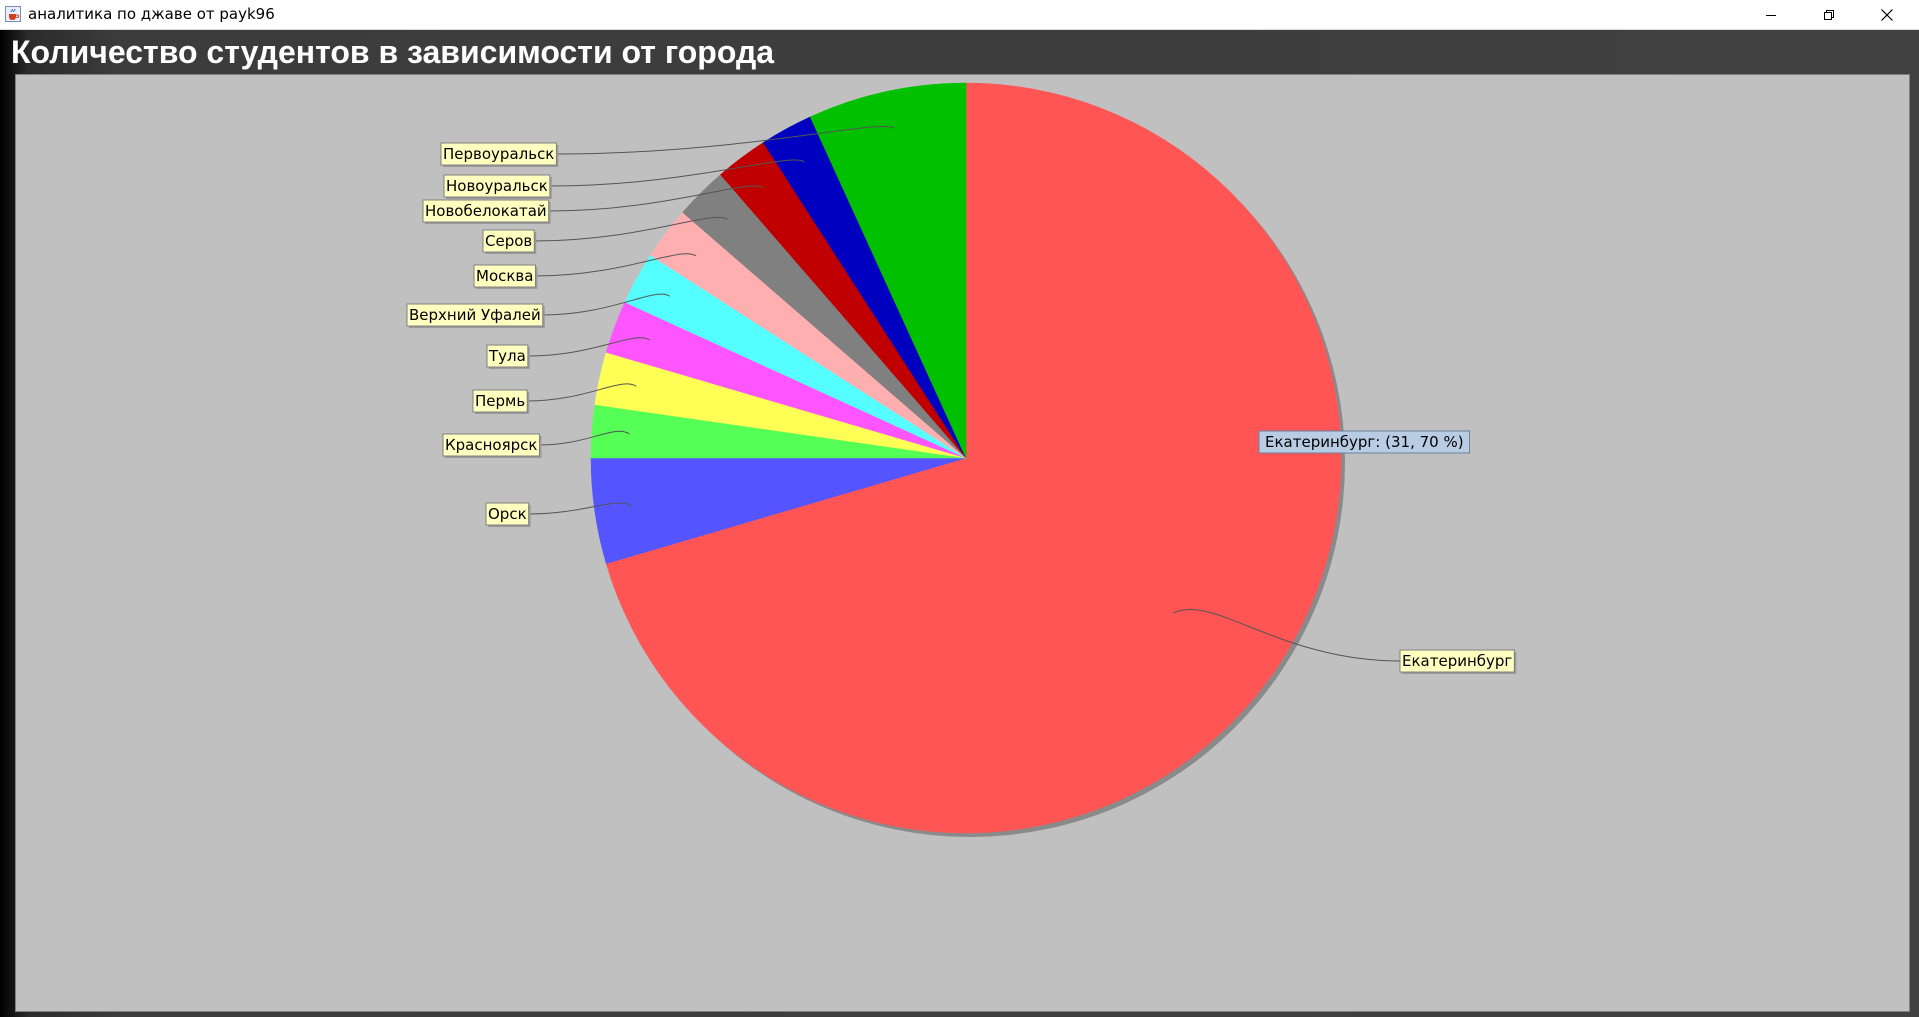 The width and height of the screenshot is (1919, 1017). I want to click on restore-button, so click(1829, 14).